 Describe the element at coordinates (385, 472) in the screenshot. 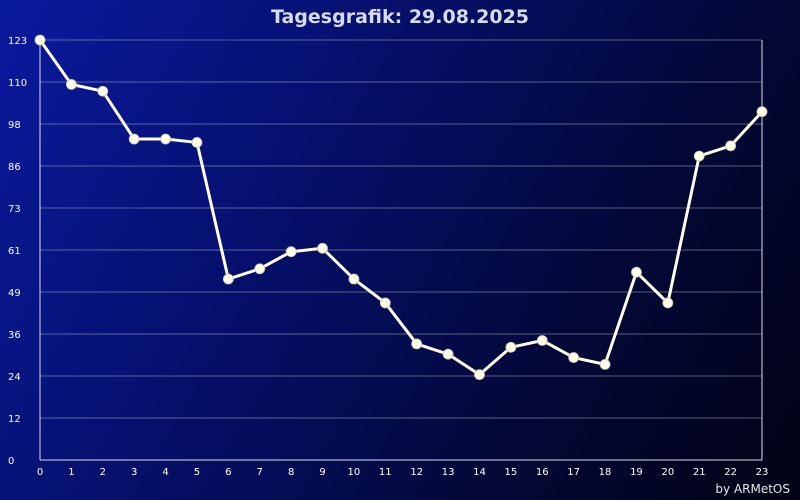

I see `x-tick-label: 11` at that location.